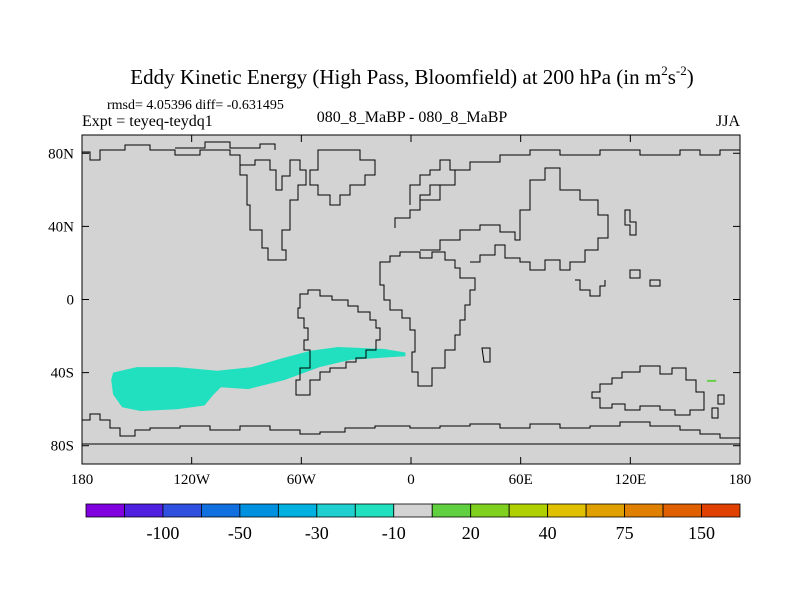 This screenshot has height=600, width=800. Describe the element at coordinates (411, 480) in the screenshot. I see `x-tick-label: 0` at that location.